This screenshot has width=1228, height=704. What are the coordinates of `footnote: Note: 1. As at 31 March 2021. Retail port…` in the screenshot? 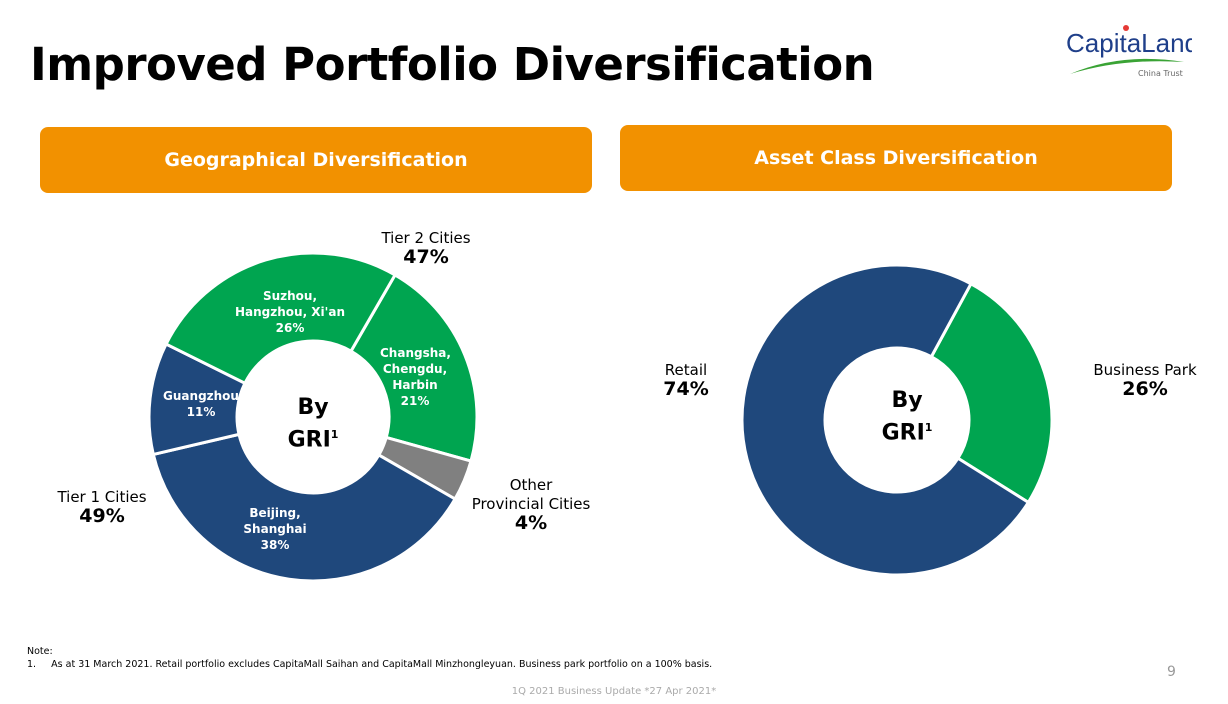 It's located at (370, 658).